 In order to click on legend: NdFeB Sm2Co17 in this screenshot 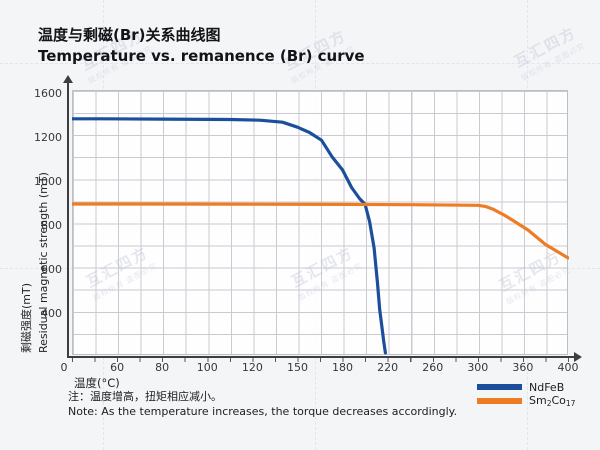, I will do `click(526, 395)`.